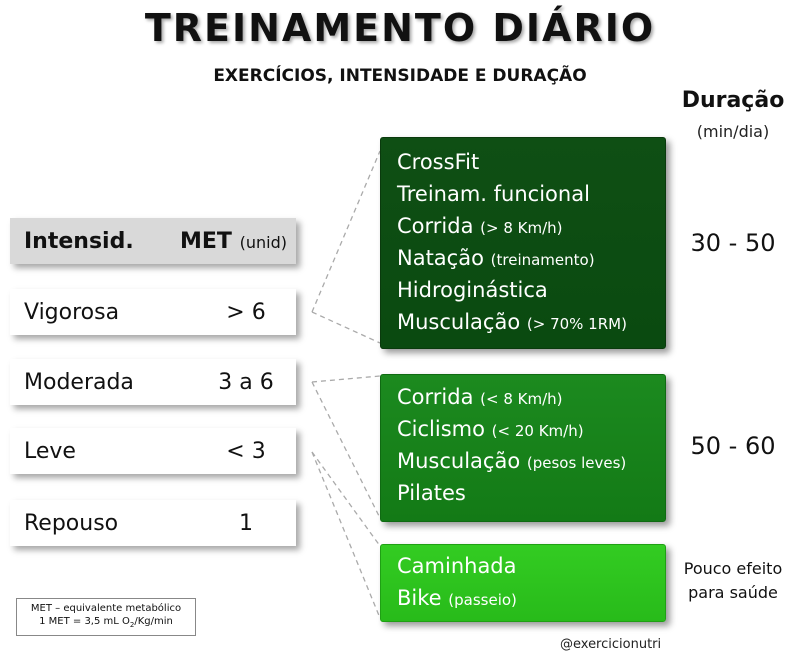 This screenshot has width=800, height=664. Describe the element at coordinates (79, 241) in the screenshot. I see `header-intensity: Intensid.` at that location.